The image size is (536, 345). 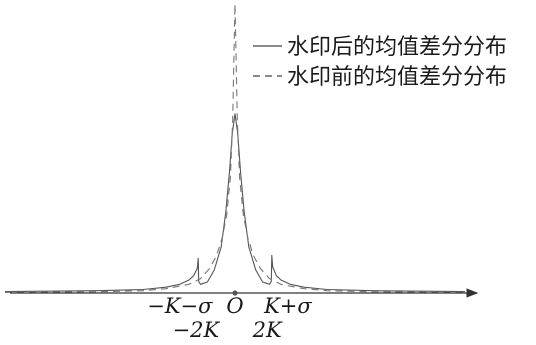 What do you see at coordinates (287, 306) in the screenshot?
I see `tick-label-1: K+σ` at bounding box center [287, 306].